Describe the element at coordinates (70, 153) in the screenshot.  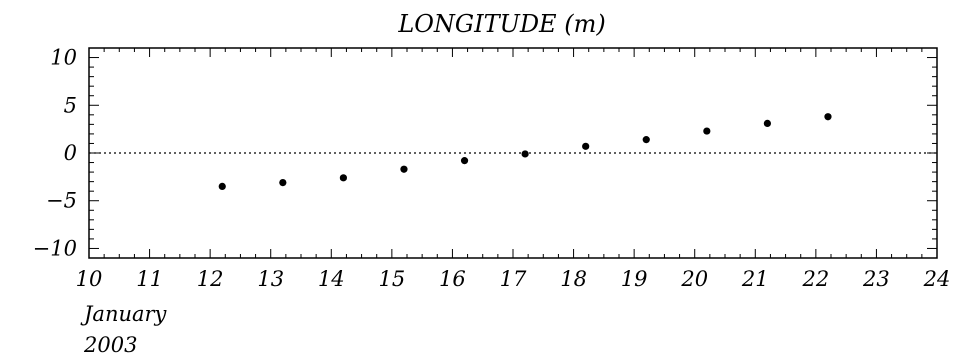
I see `y-tick-label: 0` at that location.